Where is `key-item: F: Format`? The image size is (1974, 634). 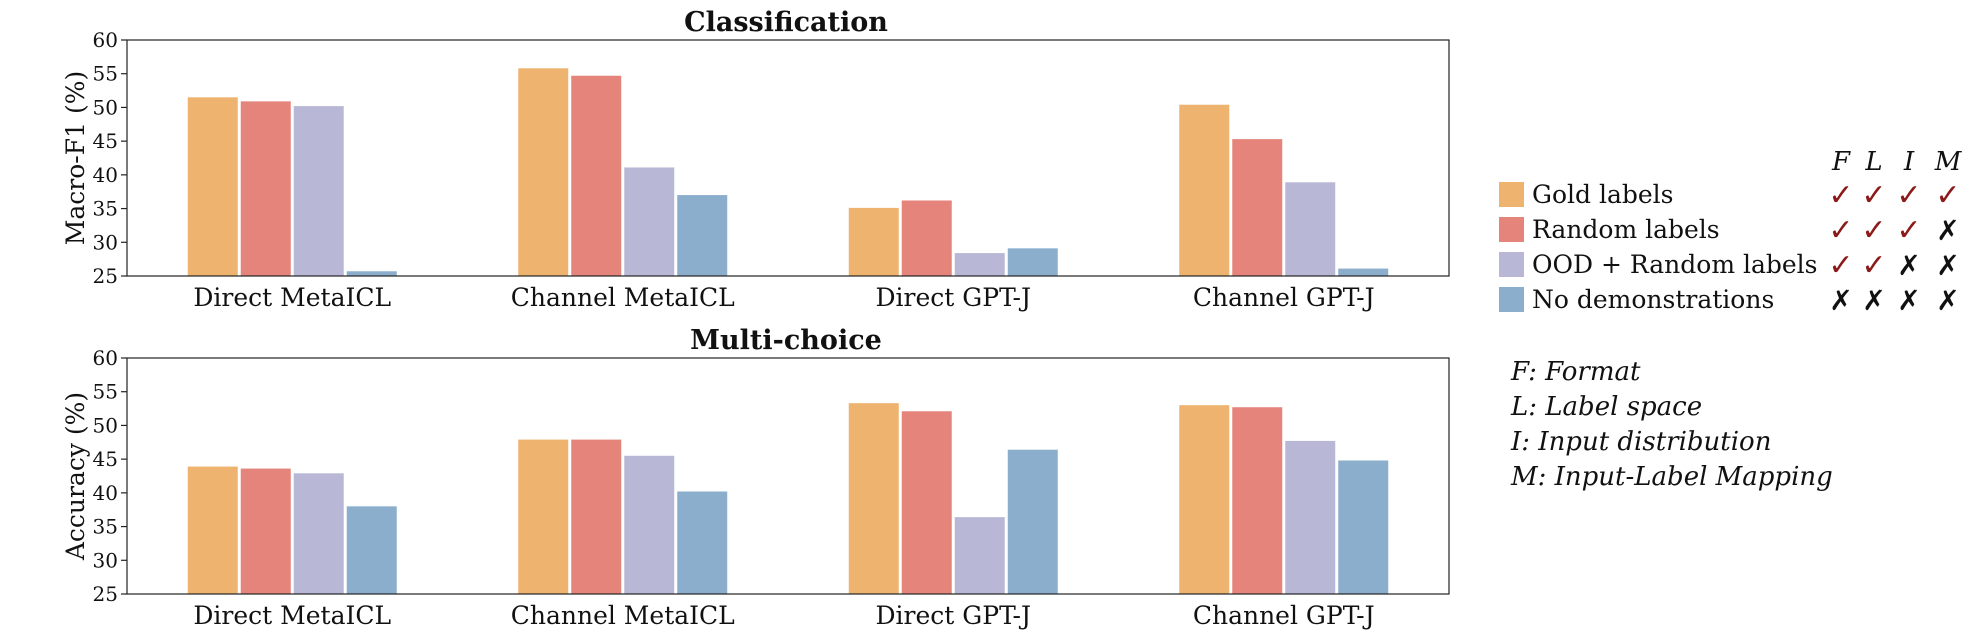
key-item: F: Format is located at coordinates (1575, 372).